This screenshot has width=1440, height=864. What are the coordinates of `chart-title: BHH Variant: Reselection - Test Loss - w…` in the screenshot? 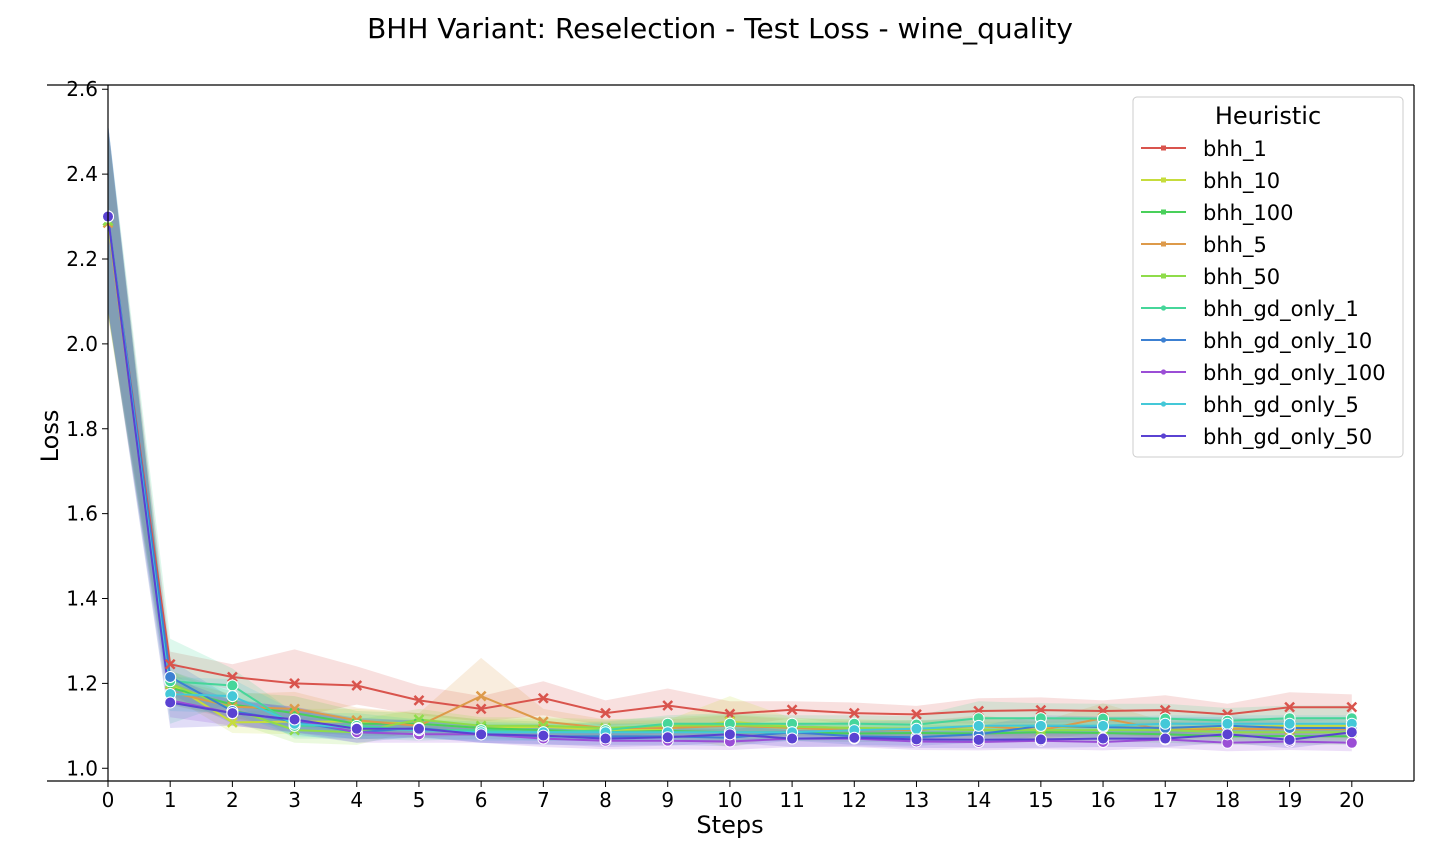 It's located at (720, 28).